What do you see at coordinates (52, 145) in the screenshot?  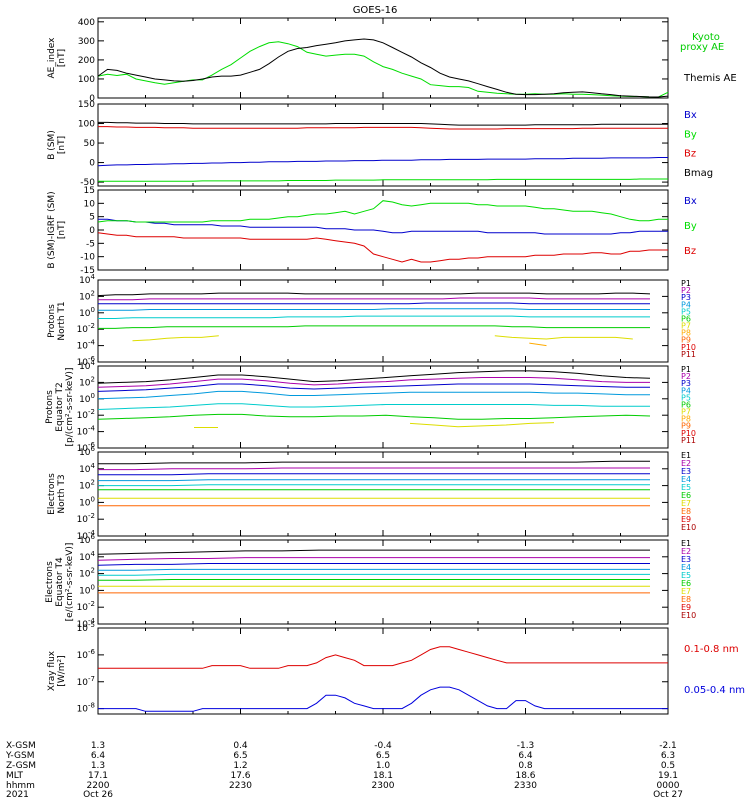 I see `y-axis-label: B (SM)` at bounding box center [52, 145].